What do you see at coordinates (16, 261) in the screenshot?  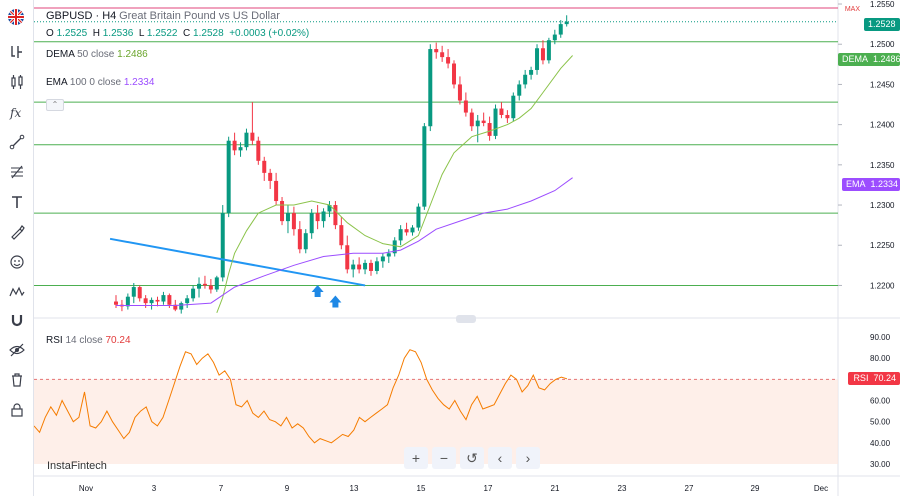 I see `emoji-tool-icon` at bounding box center [16, 261].